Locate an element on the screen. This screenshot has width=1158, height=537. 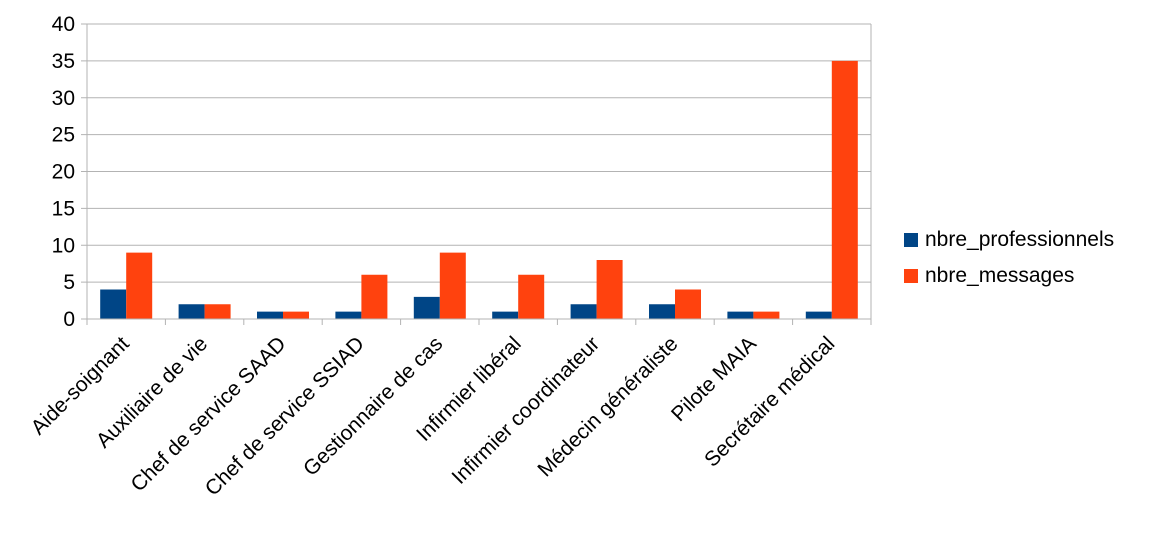
x-tick-label: Gestionnaire de cas is located at coordinates (373, 406).